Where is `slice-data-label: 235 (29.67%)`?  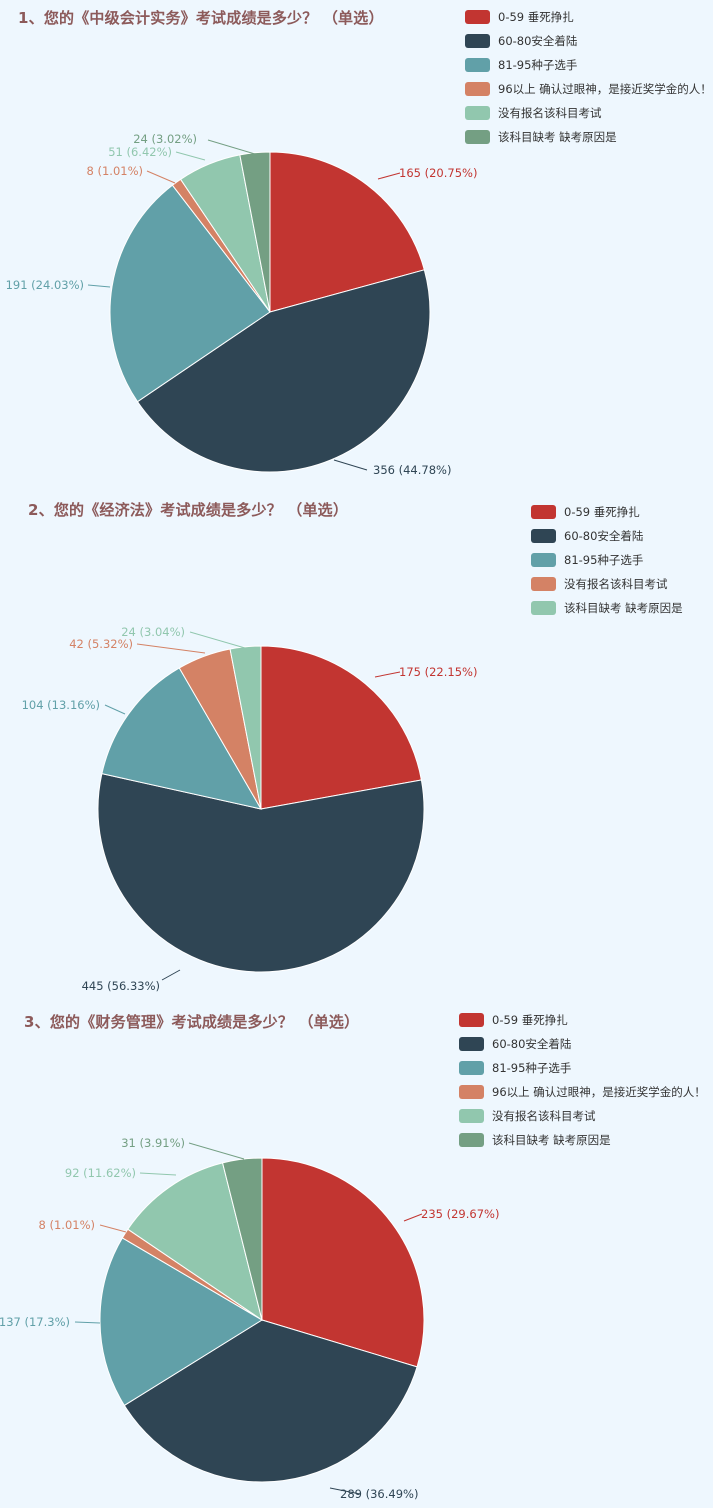 slice-data-label: 235 (29.67%) is located at coordinates (460, 1214).